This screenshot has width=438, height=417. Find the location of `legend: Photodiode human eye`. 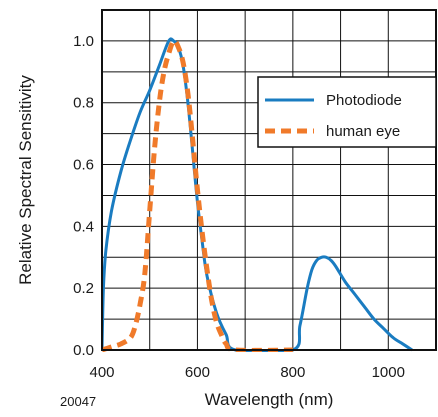

legend: Photodiode human eye is located at coordinates (347, 112).